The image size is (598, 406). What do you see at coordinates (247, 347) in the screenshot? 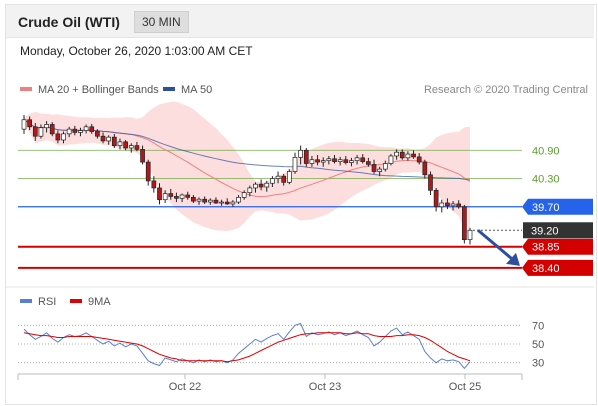
I see `rsi-9ma-line` at bounding box center [247, 347].